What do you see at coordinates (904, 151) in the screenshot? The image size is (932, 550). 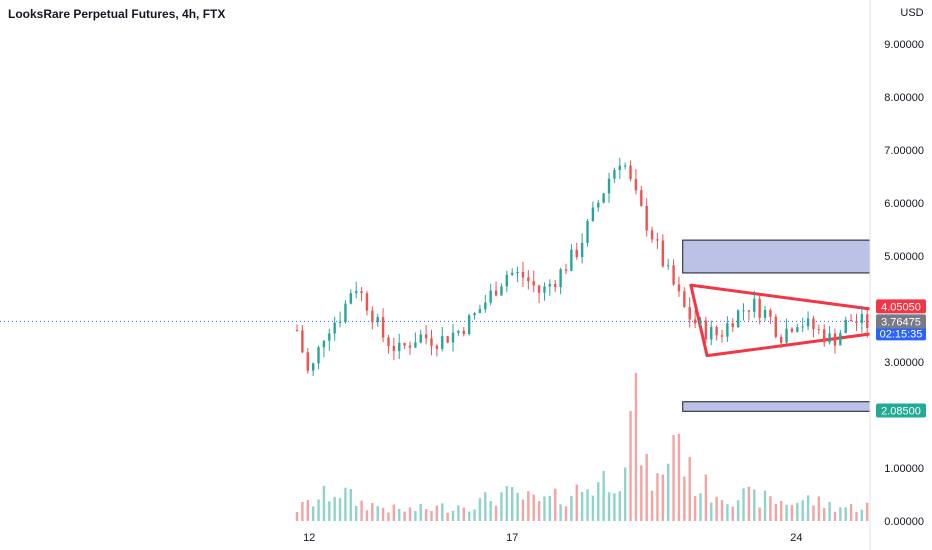 I see `y-tick-label: 7.00000` at bounding box center [904, 151].